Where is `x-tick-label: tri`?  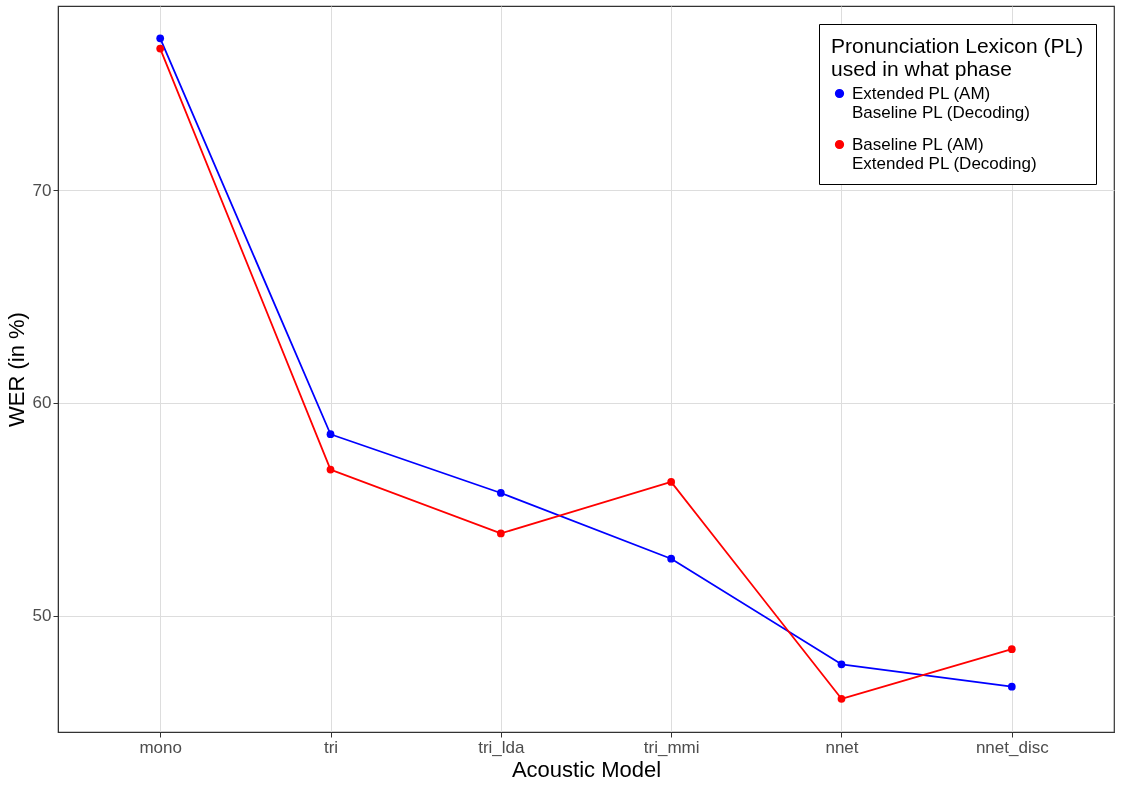 x-tick-label: tri is located at coordinates (331, 747).